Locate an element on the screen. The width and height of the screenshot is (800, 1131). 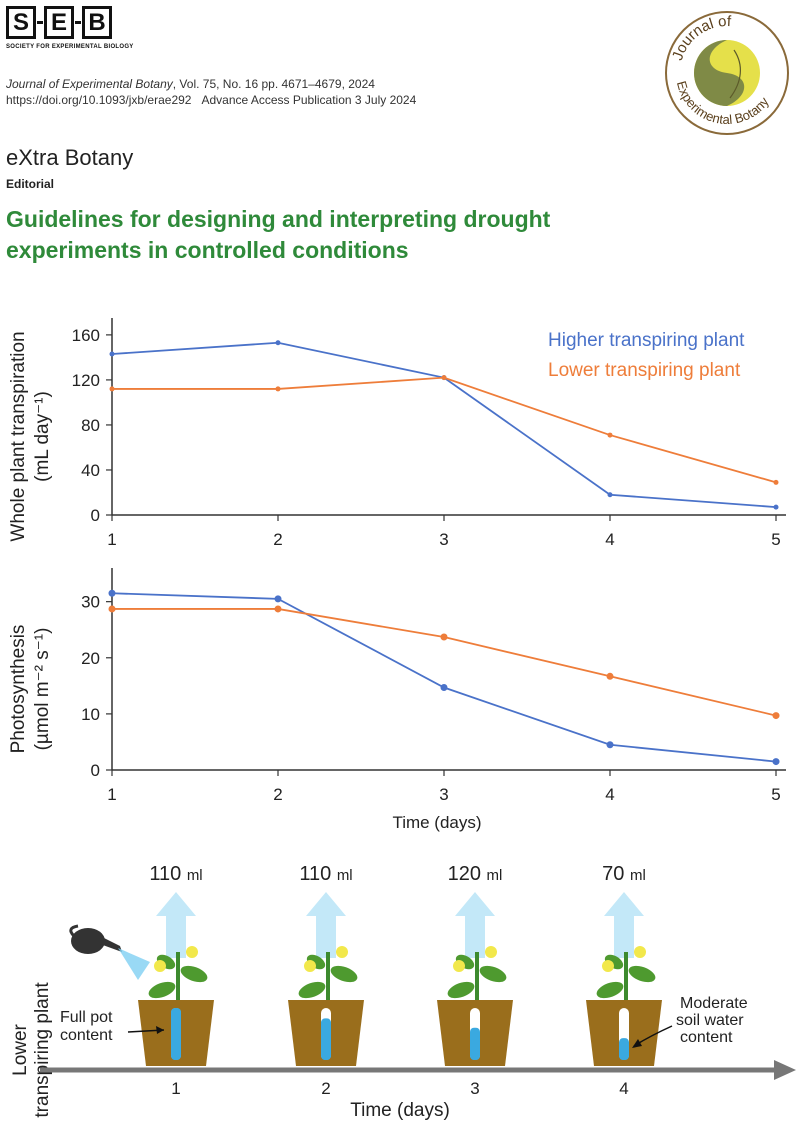
doi-link: https://doi.org/10.1093/jxb/erae292 is located at coordinates (99, 100).